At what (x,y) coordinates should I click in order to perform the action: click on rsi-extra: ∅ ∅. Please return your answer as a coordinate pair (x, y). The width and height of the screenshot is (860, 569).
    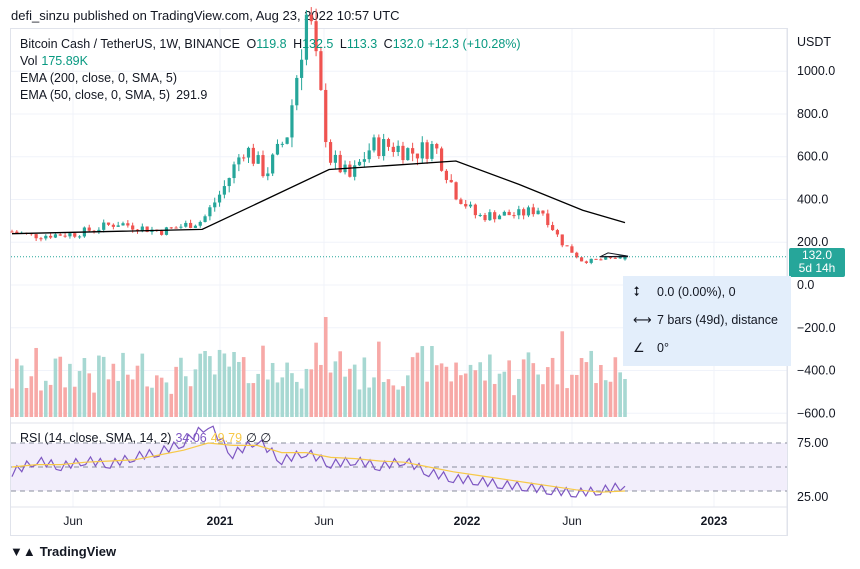
    Looking at the image, I should click on (259, 438).